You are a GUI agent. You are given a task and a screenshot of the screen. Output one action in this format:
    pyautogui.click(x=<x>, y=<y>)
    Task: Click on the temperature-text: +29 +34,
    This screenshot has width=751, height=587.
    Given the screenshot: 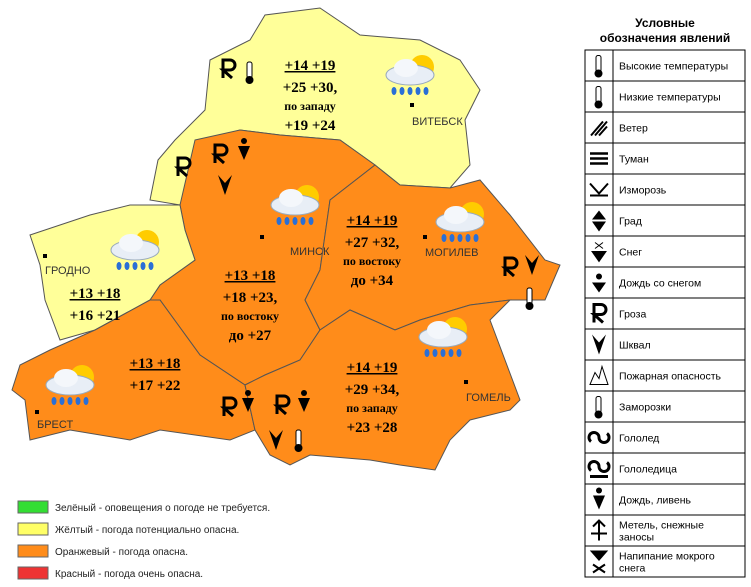 What is the action you would take?
    pyautogui.click(x=372, y=390)
    